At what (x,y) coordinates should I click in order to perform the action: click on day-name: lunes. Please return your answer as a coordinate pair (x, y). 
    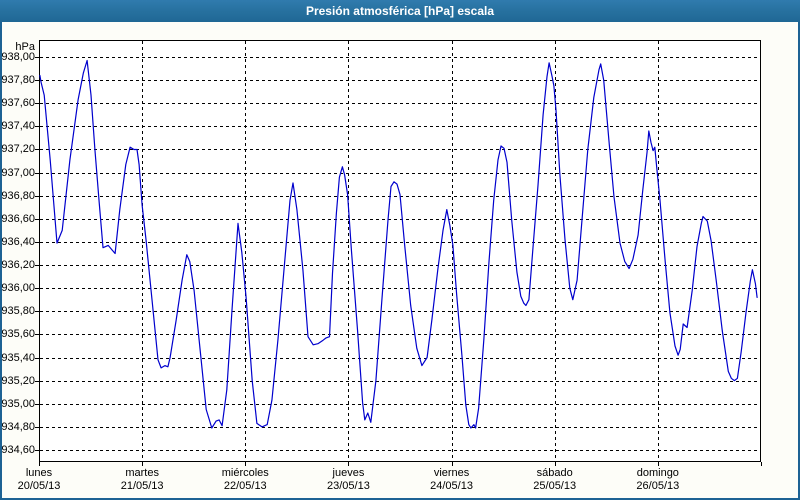
    Looking at the image, I should click on (39, 473).